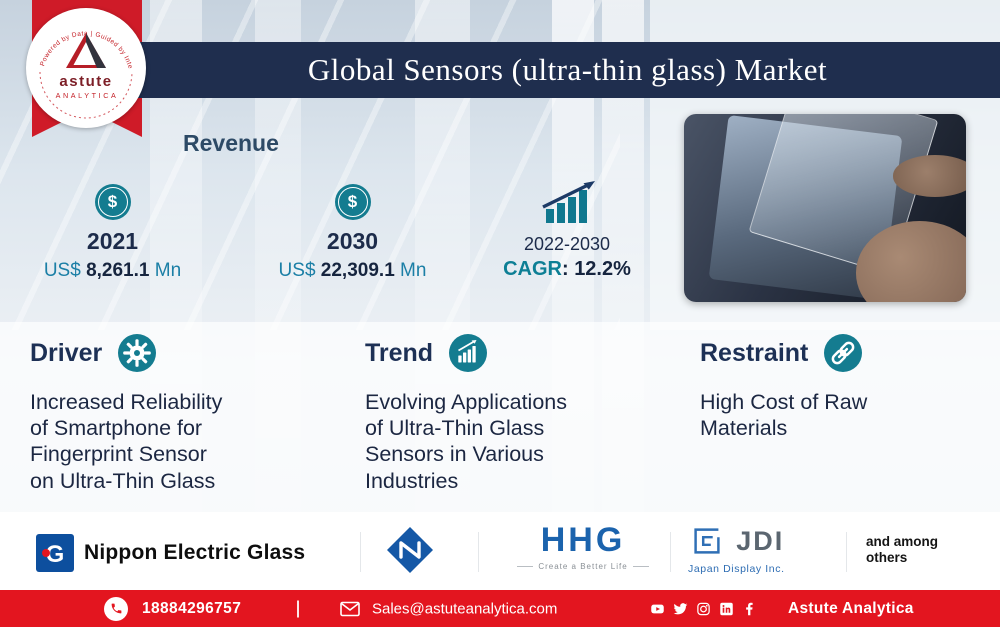 The height and width of the screenshot is (627, 1000). Describe the element at coordinates (137, 353) in the screenshot. I see `gear-icon` at that location.